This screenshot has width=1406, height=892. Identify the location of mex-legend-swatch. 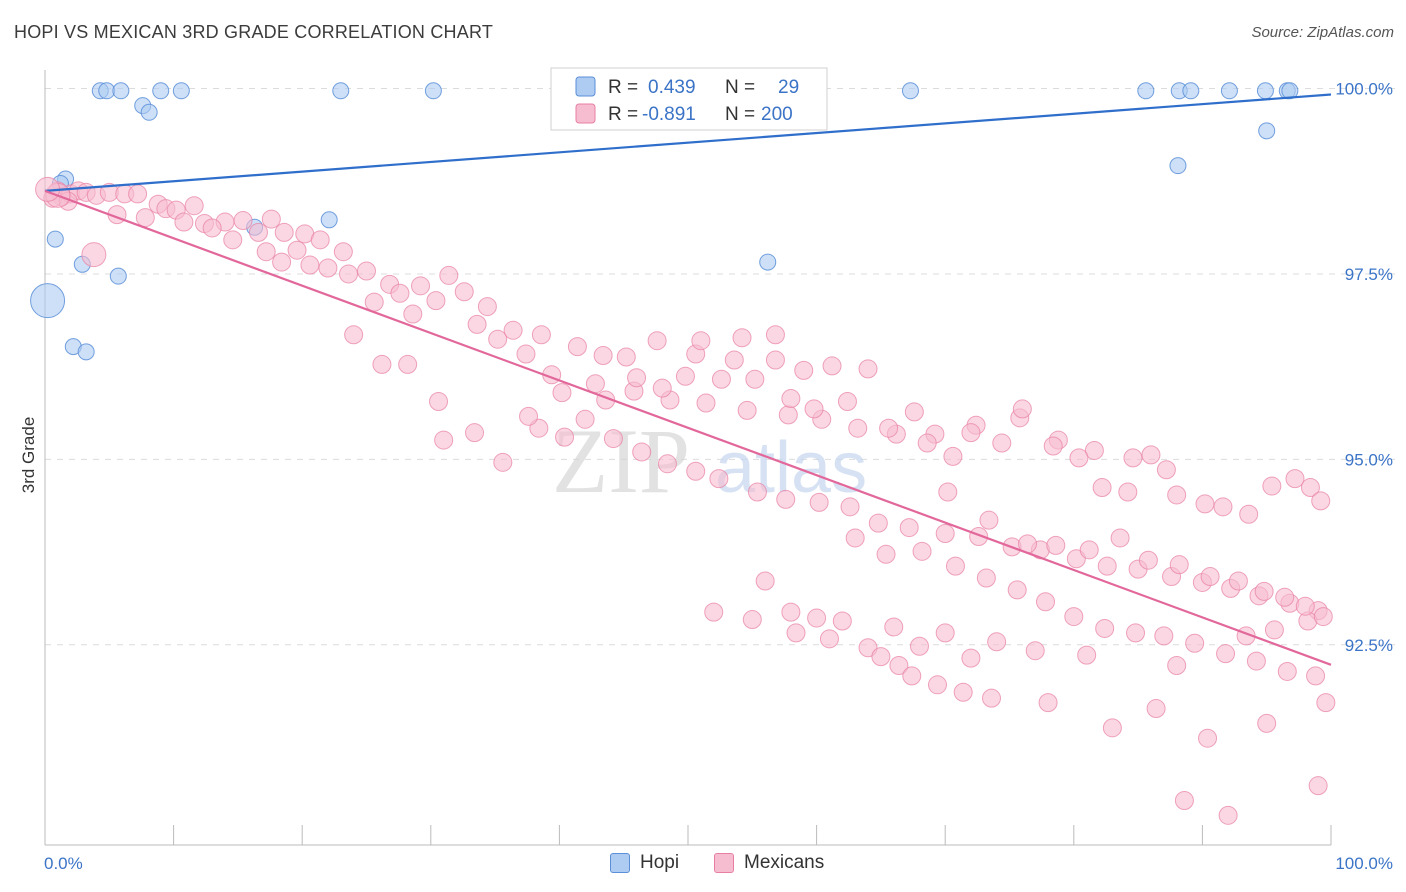
(585, 113).